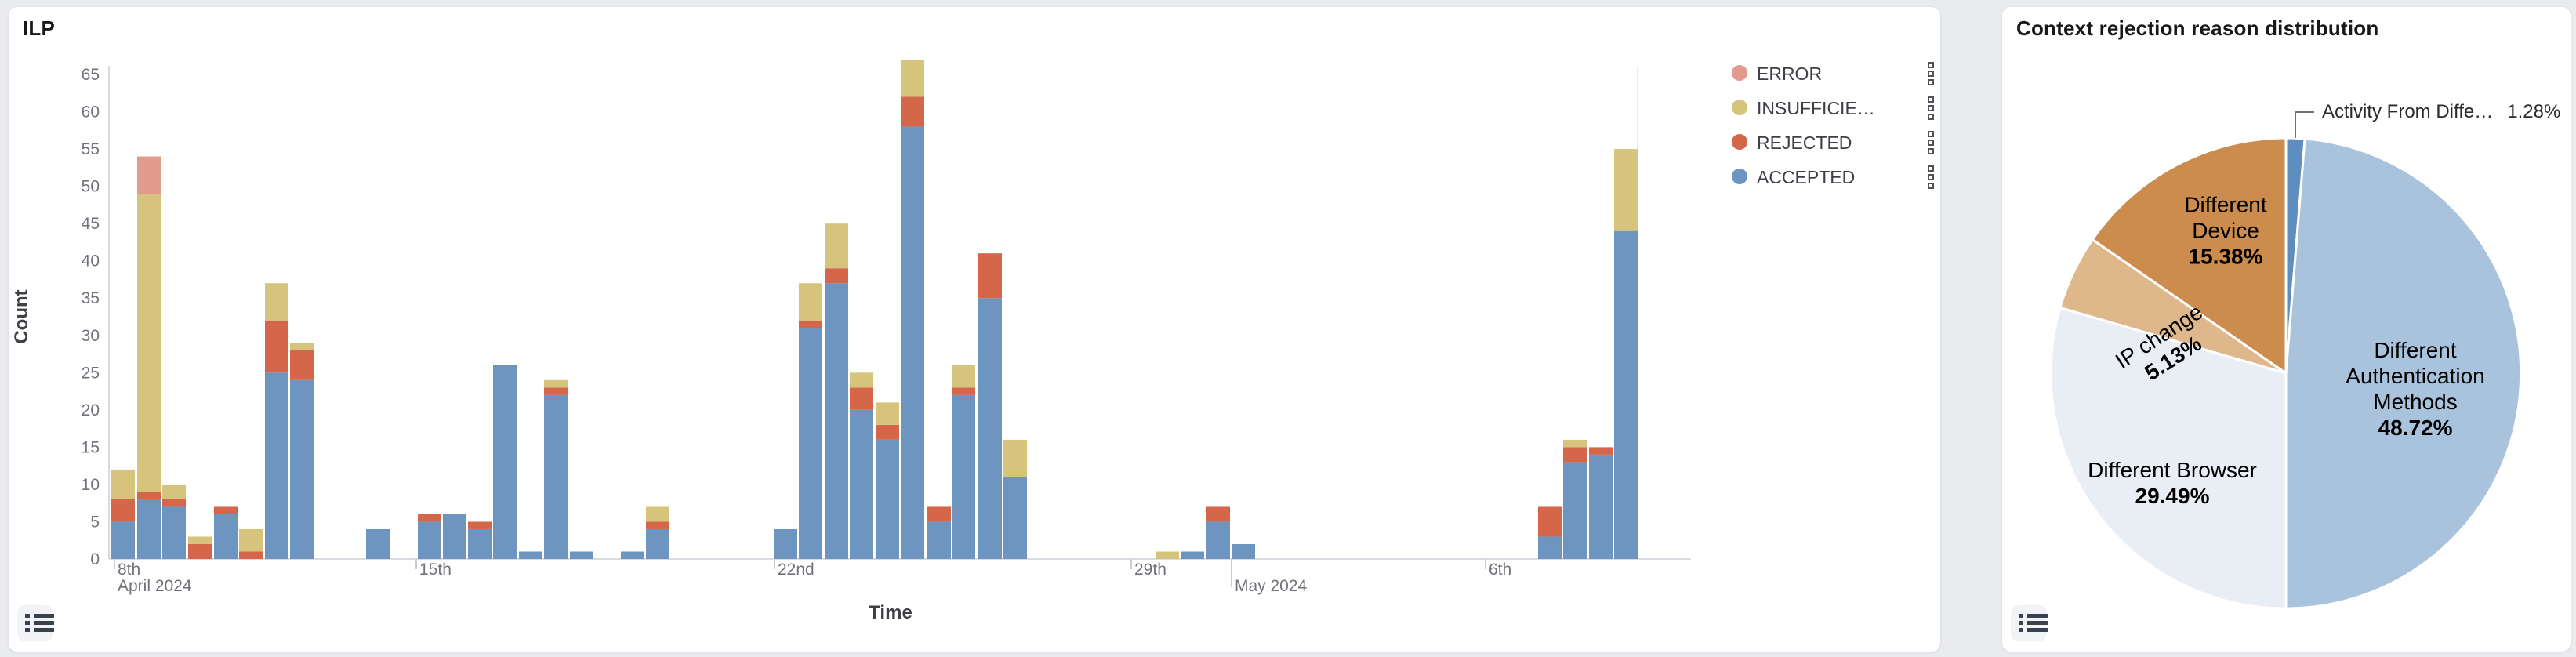 Image resolution: width=2576 pixels, height=657 pixels. I want to click on legend-item-accepted: ACCEPTED, so click(1834, 177).